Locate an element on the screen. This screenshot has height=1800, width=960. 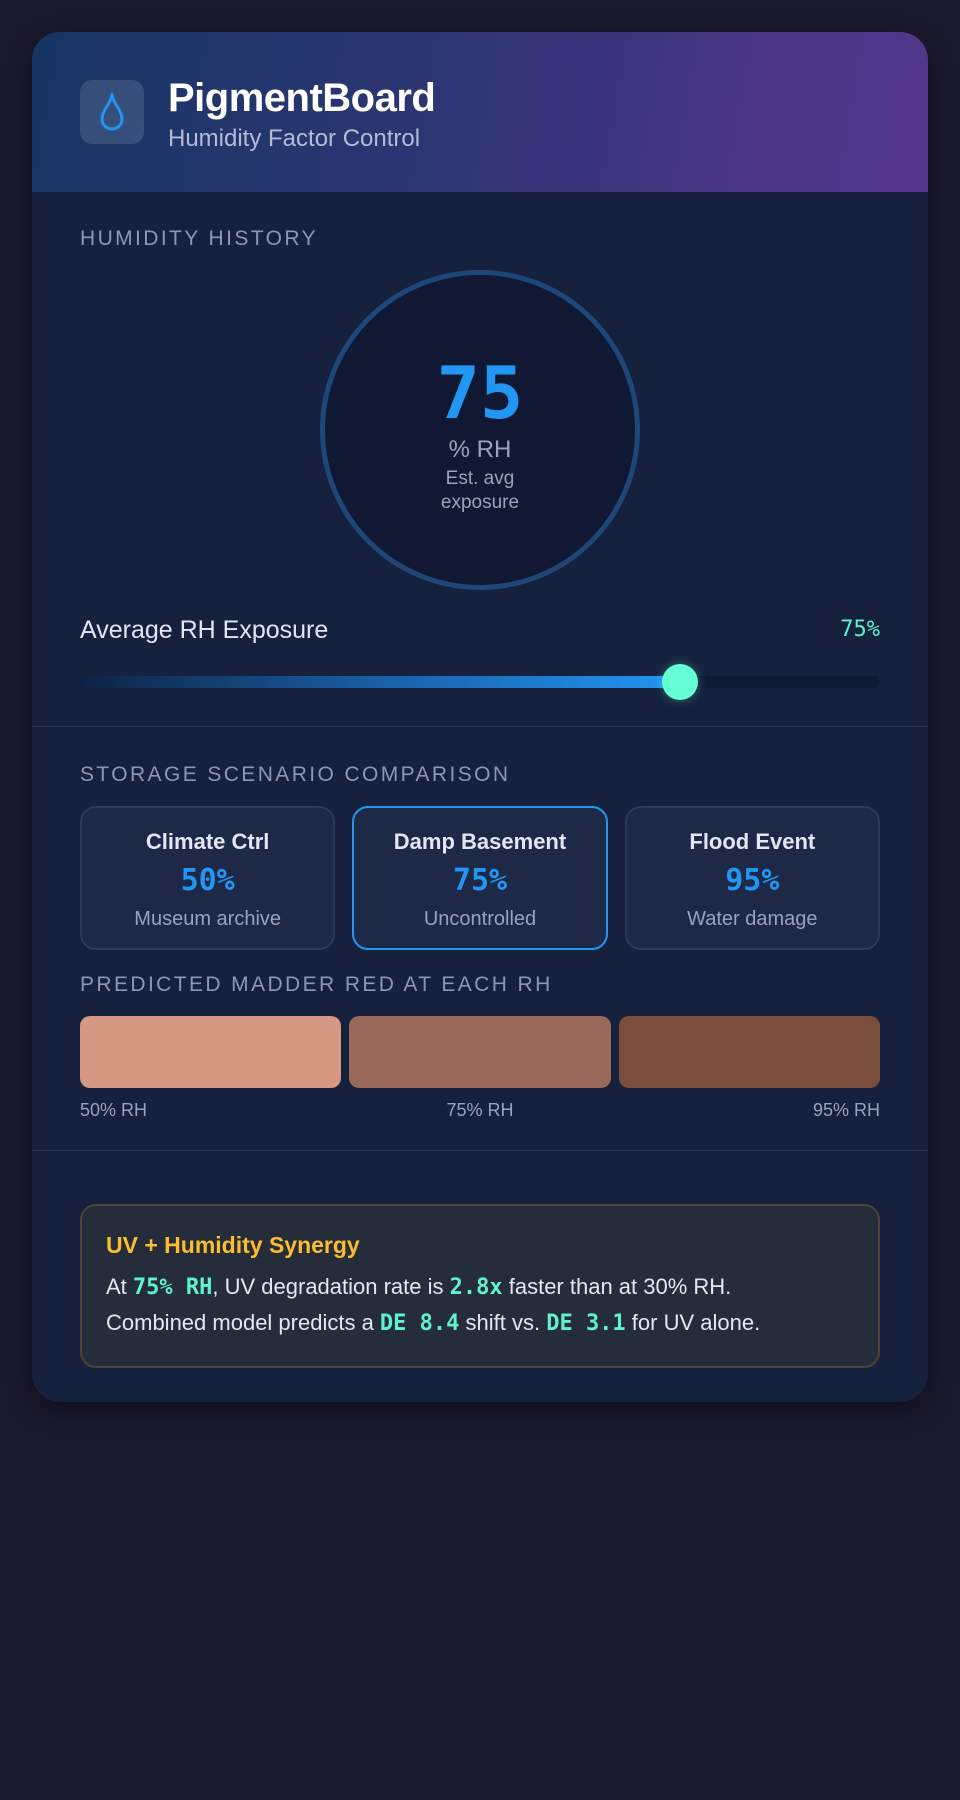
swatch-label: 95% RH is located at coordinates (846, 1110).